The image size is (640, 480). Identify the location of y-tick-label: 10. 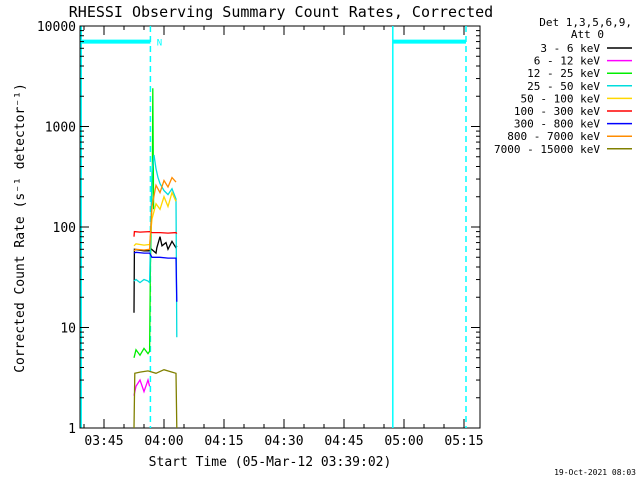
(68, 329).